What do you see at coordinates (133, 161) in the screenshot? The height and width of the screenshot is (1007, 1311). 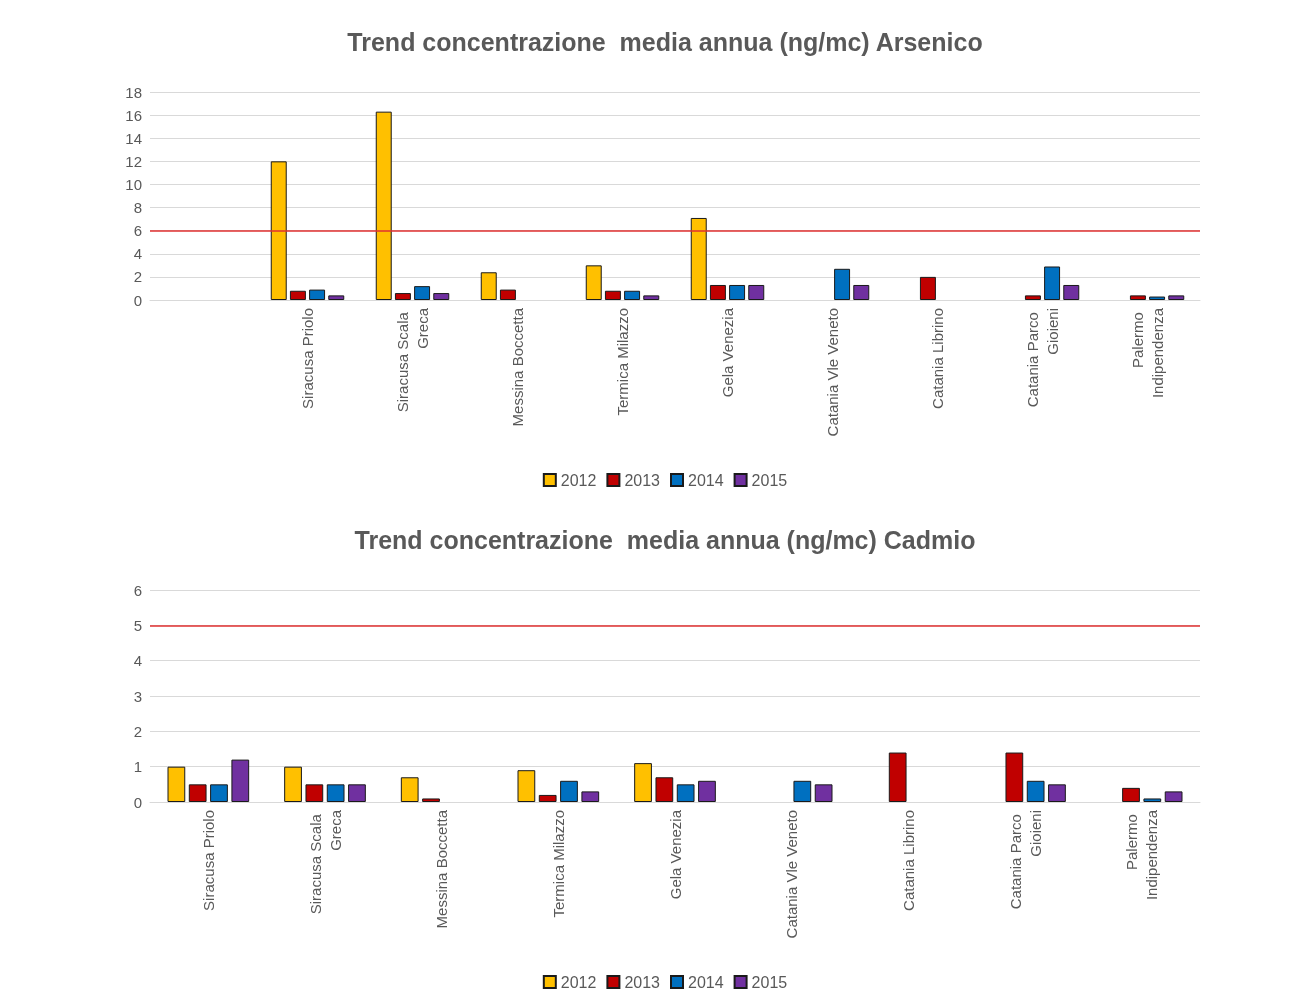 I see `y-tick-label: 12` at bounding box center [133, 161].